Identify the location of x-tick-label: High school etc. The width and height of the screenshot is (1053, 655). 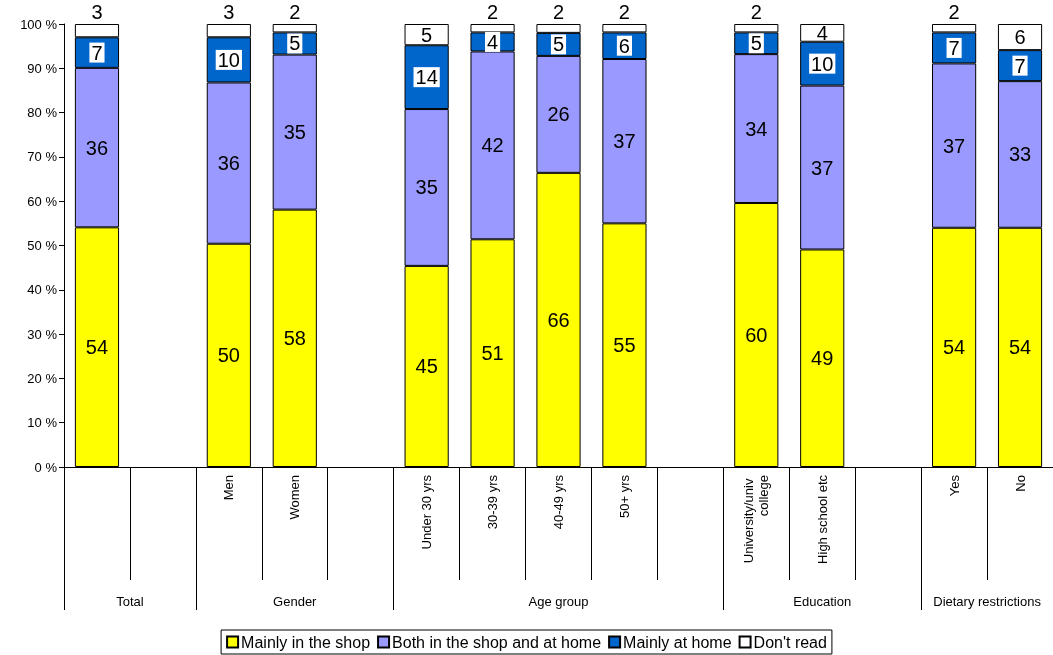
(822, 519).